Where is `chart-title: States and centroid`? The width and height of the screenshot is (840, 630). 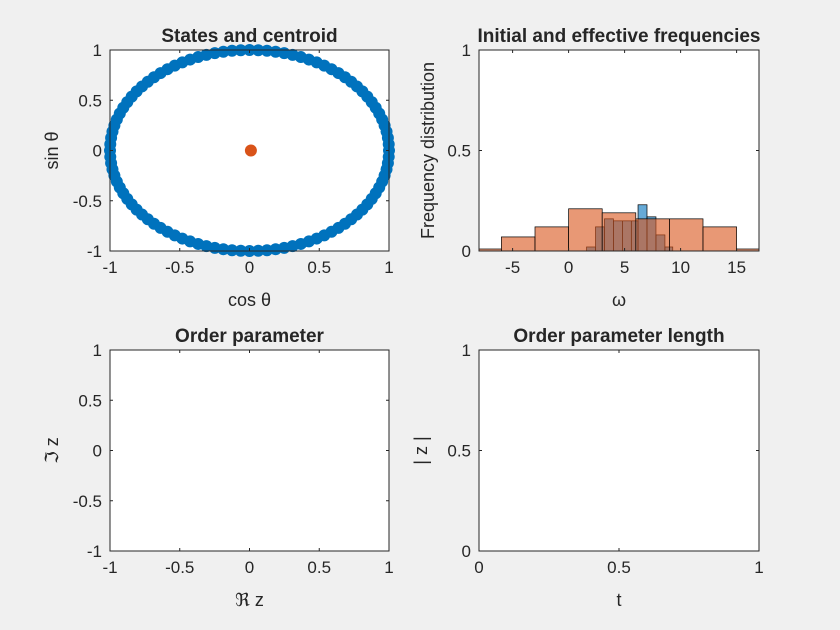
chart-title: States and centroid is located at coordinates (249, 36).